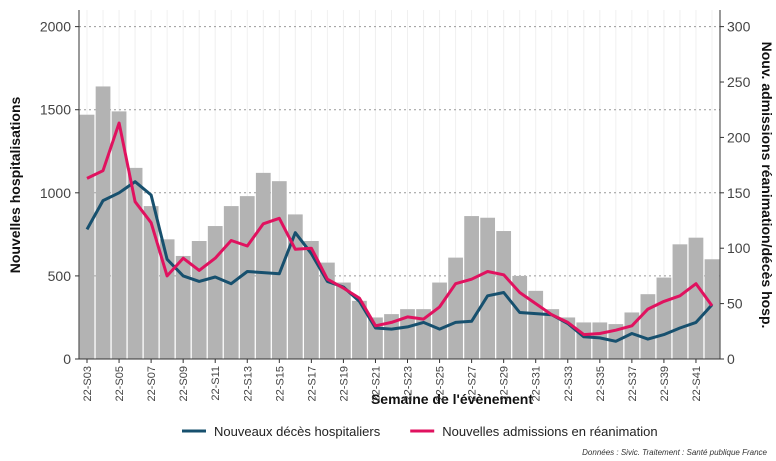 Image resolution: width=776 pixels, height=461 pixels. What do you see at coordinates (739, 137) in the screenshot?
I see `y2-tick-label: 200` at bounding box center [739, 137].